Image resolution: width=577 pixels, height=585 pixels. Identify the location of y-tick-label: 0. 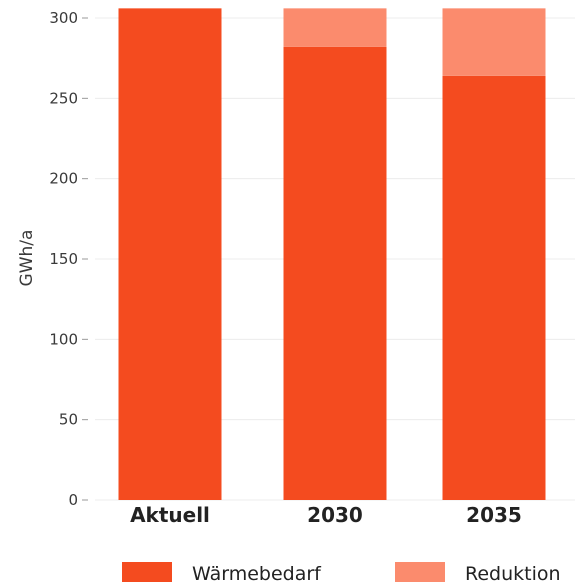
(73, 500).